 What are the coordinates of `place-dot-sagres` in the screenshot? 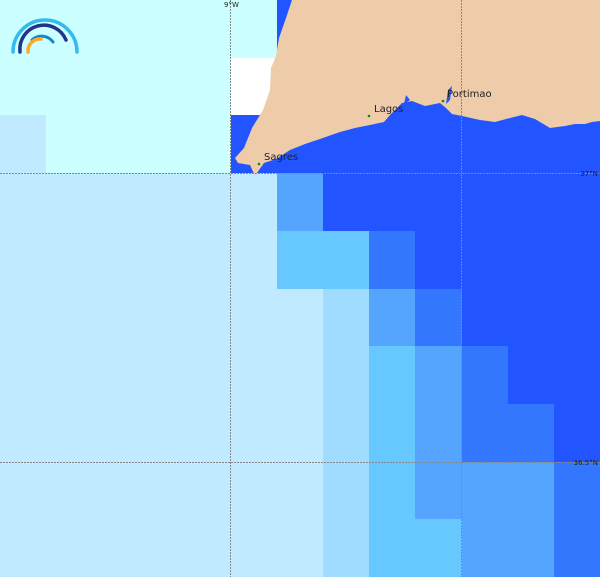 It's located at (259, 164).